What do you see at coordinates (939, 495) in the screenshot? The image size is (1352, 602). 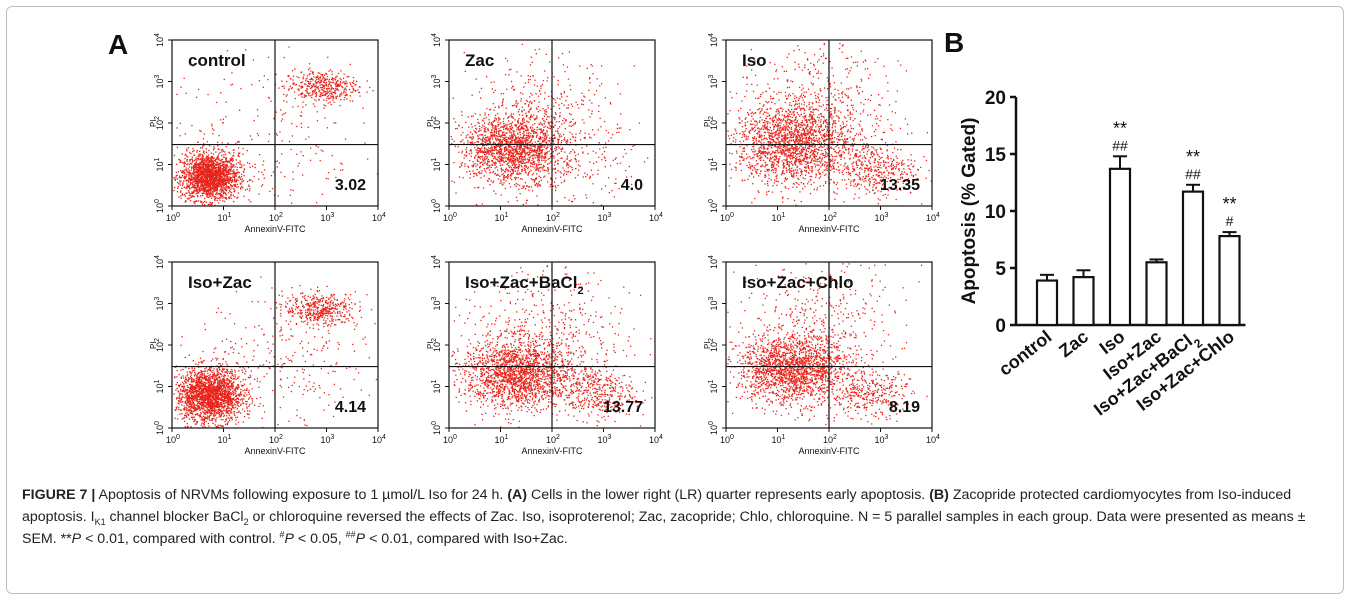 I see `caption-part-b-label: (B)` at bounding box center [939, 495].